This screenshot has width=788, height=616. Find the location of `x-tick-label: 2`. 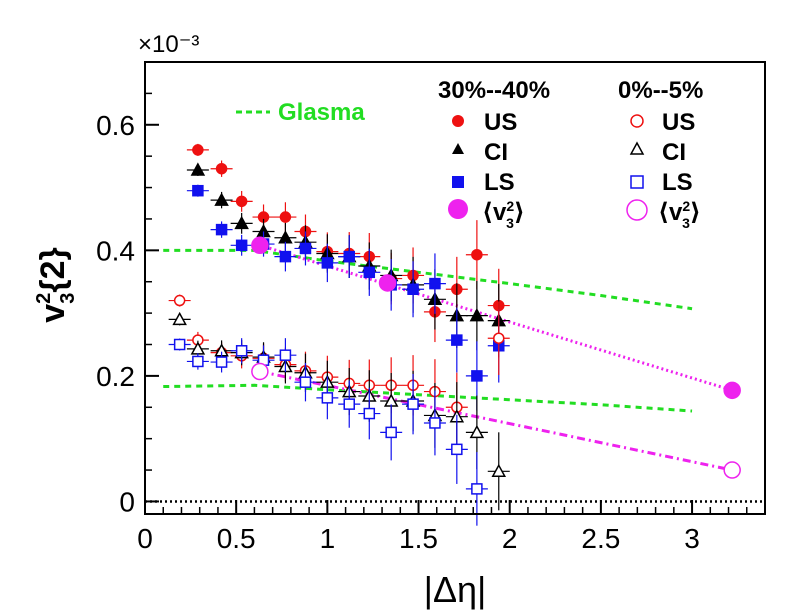

x-tick-label: 2 is located at coordinates (510, 538).